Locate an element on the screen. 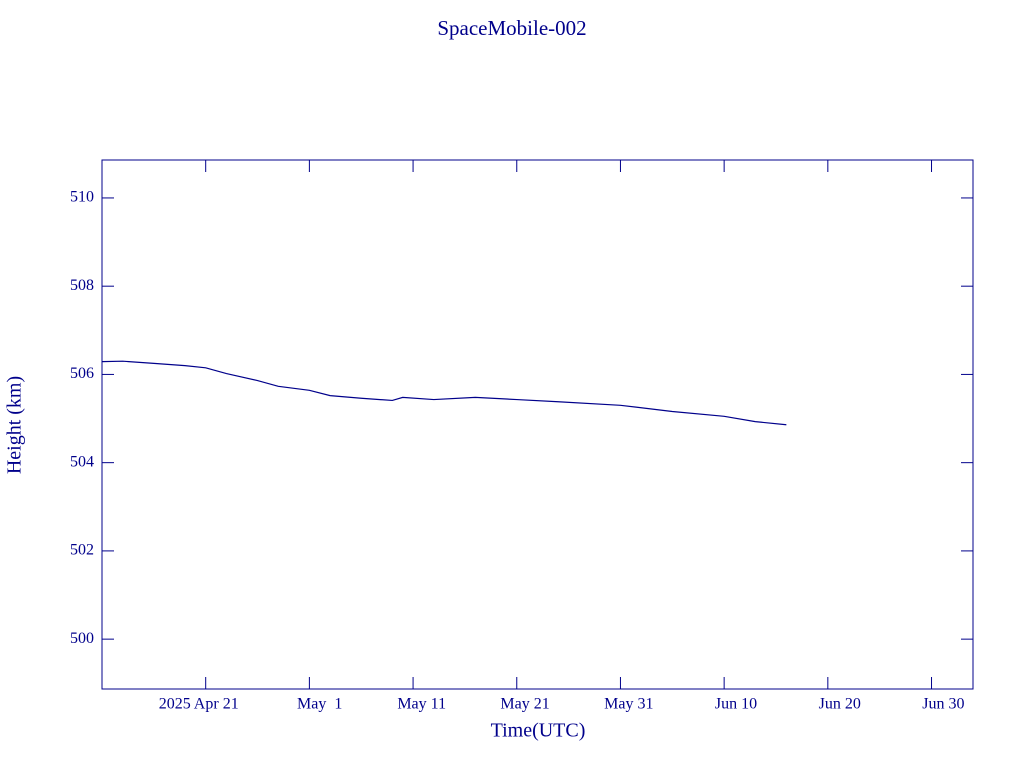  x-tick-label: May 1 is located at coordinates (319, 704).